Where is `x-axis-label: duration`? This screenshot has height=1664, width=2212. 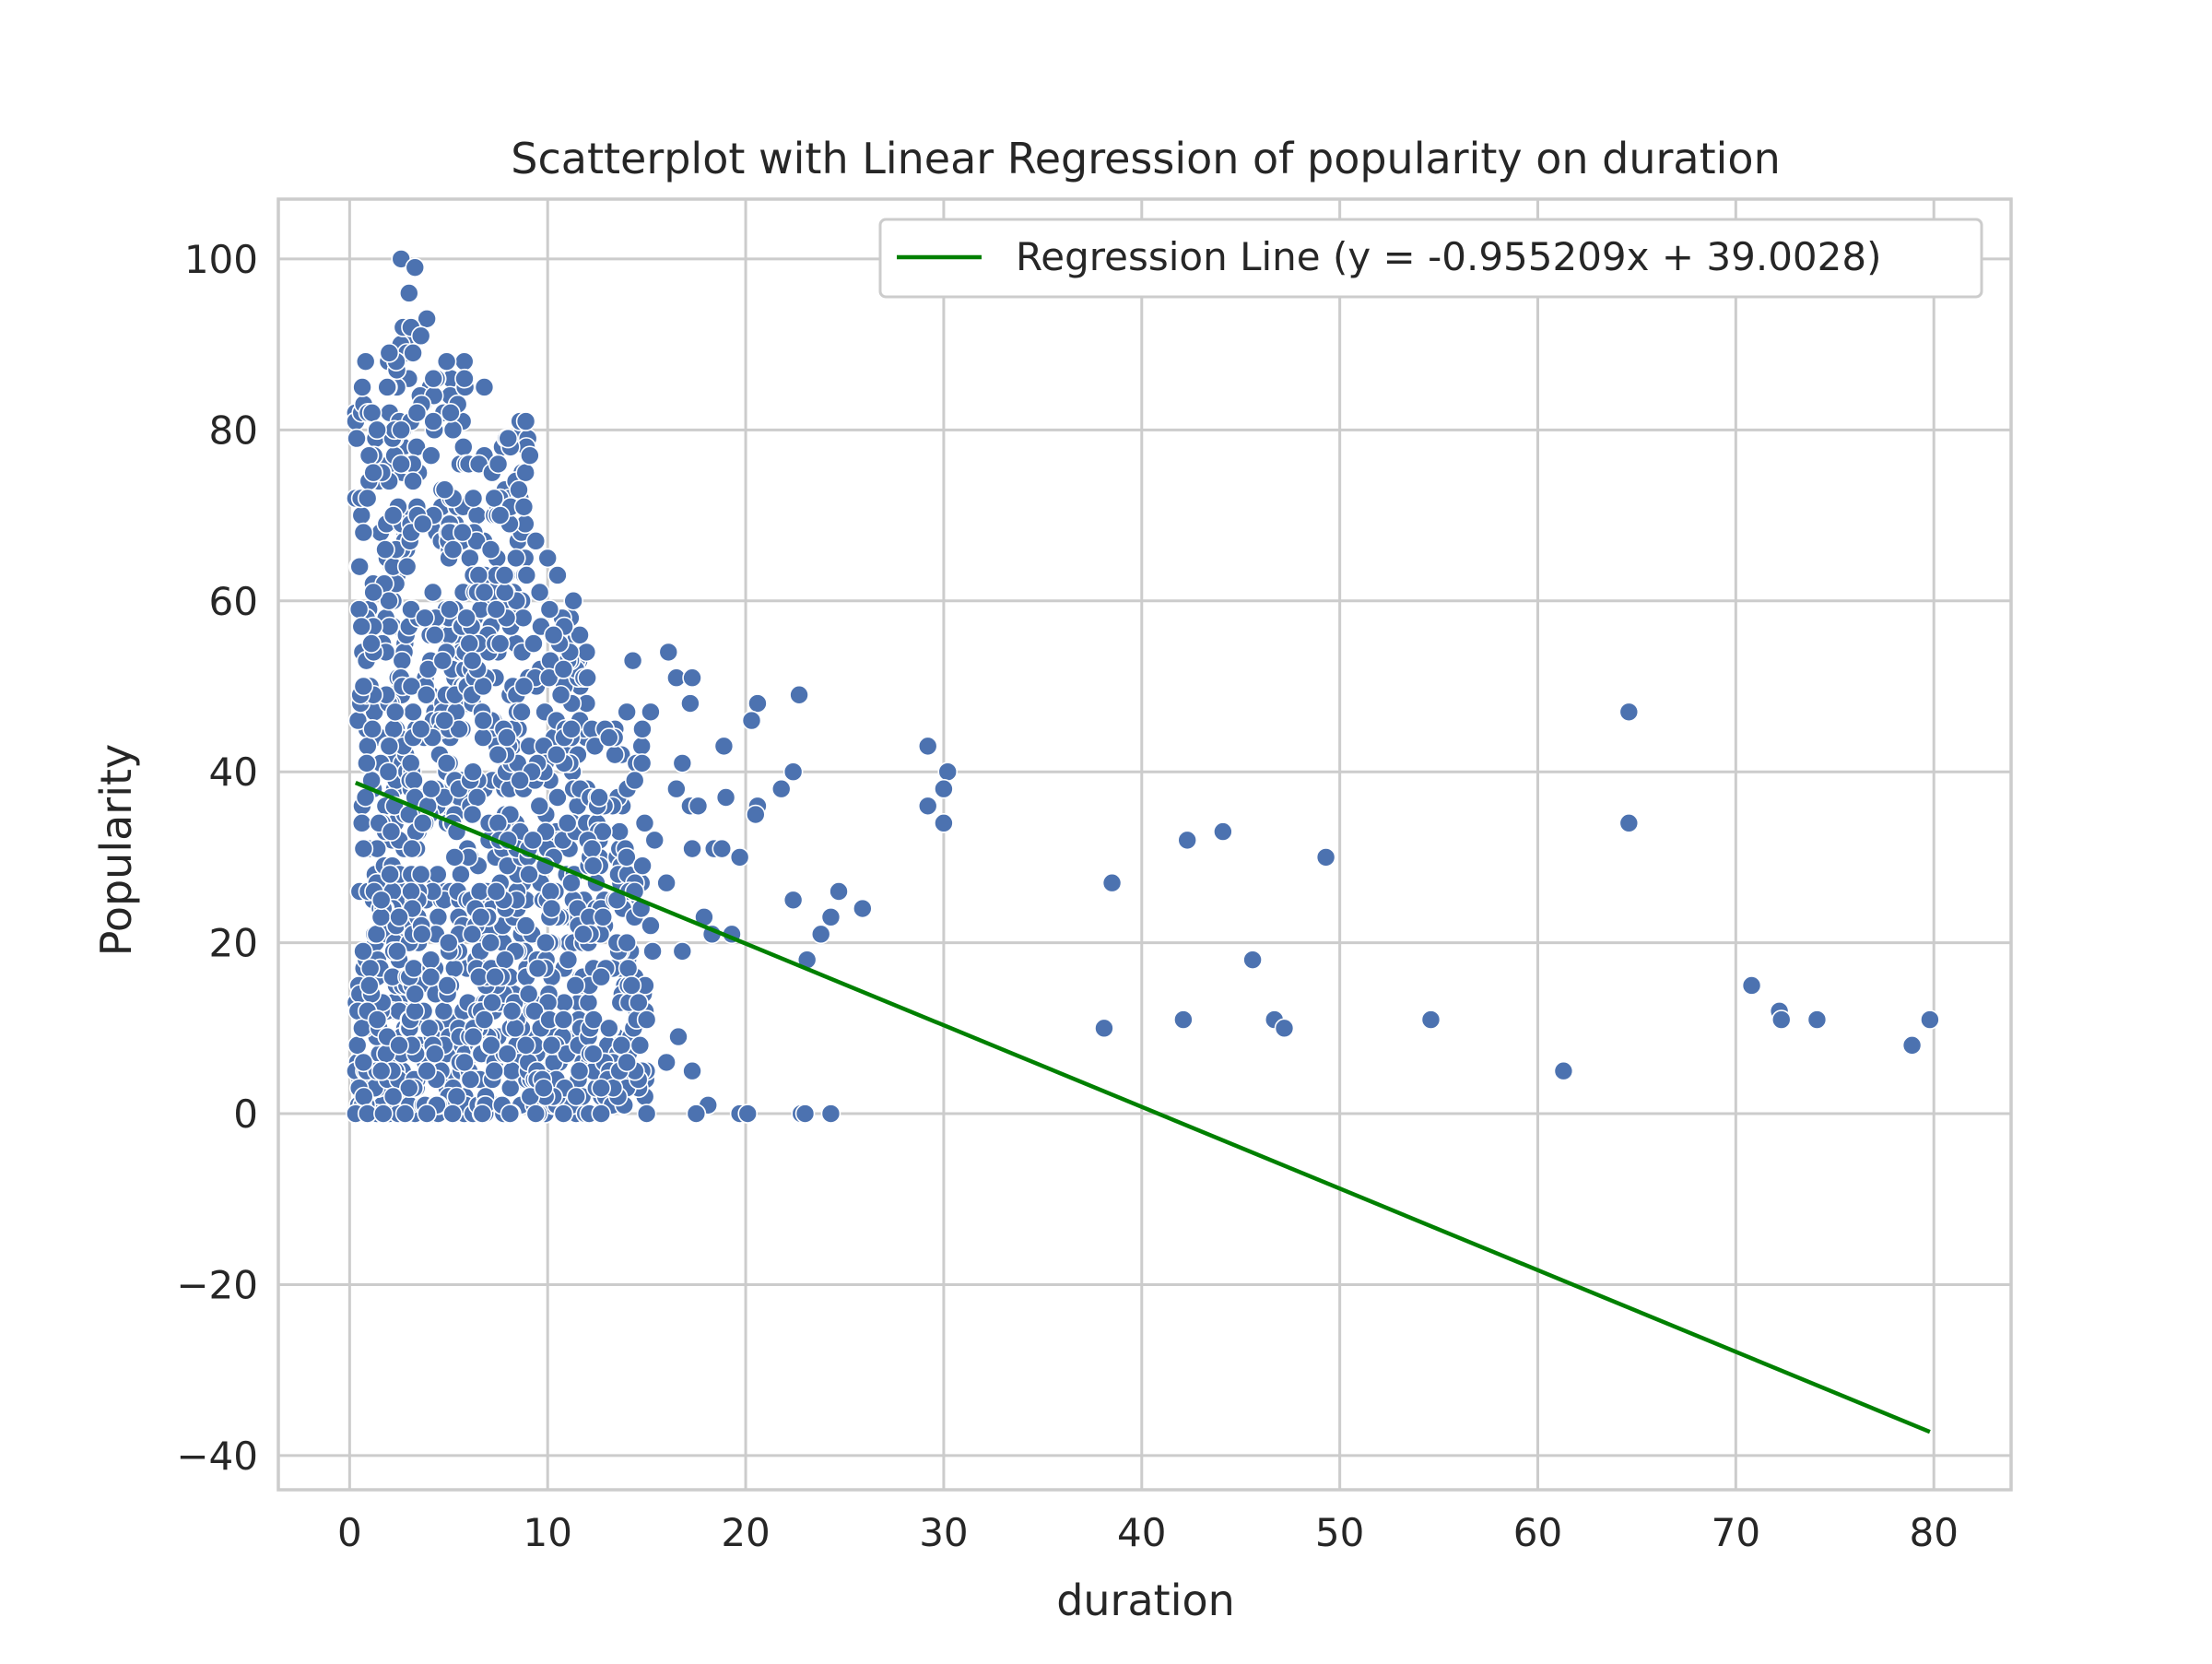
x-axis-label: duration is located at coordinates (1145, 1600).